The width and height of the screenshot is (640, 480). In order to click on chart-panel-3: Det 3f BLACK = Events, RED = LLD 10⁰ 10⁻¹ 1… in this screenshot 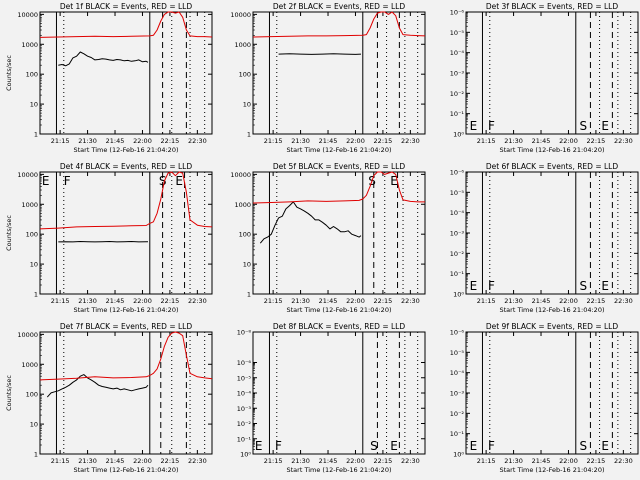, I will do `click(544, 78)`.